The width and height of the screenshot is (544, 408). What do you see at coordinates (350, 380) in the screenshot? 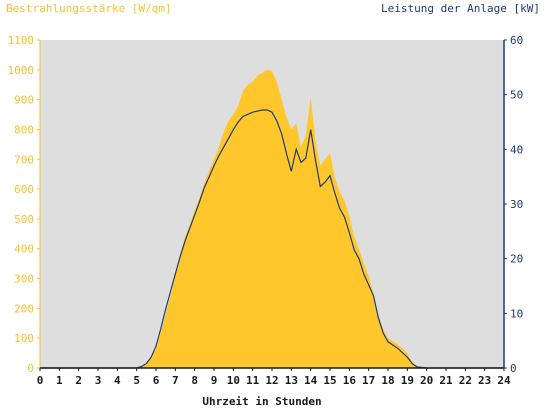
I see `x-tick-label: 16` at bounding box center [350, 380].